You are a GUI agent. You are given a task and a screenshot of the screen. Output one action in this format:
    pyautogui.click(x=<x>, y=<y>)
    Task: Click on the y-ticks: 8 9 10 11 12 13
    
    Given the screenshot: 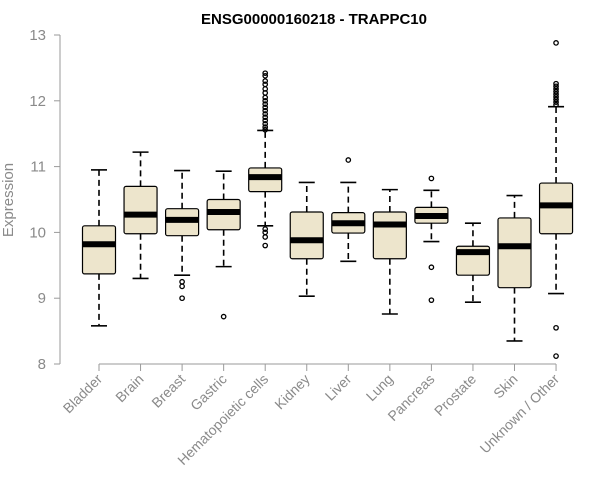 What is the action you would take?
    pyautogui.click(x=44, y=200)
    